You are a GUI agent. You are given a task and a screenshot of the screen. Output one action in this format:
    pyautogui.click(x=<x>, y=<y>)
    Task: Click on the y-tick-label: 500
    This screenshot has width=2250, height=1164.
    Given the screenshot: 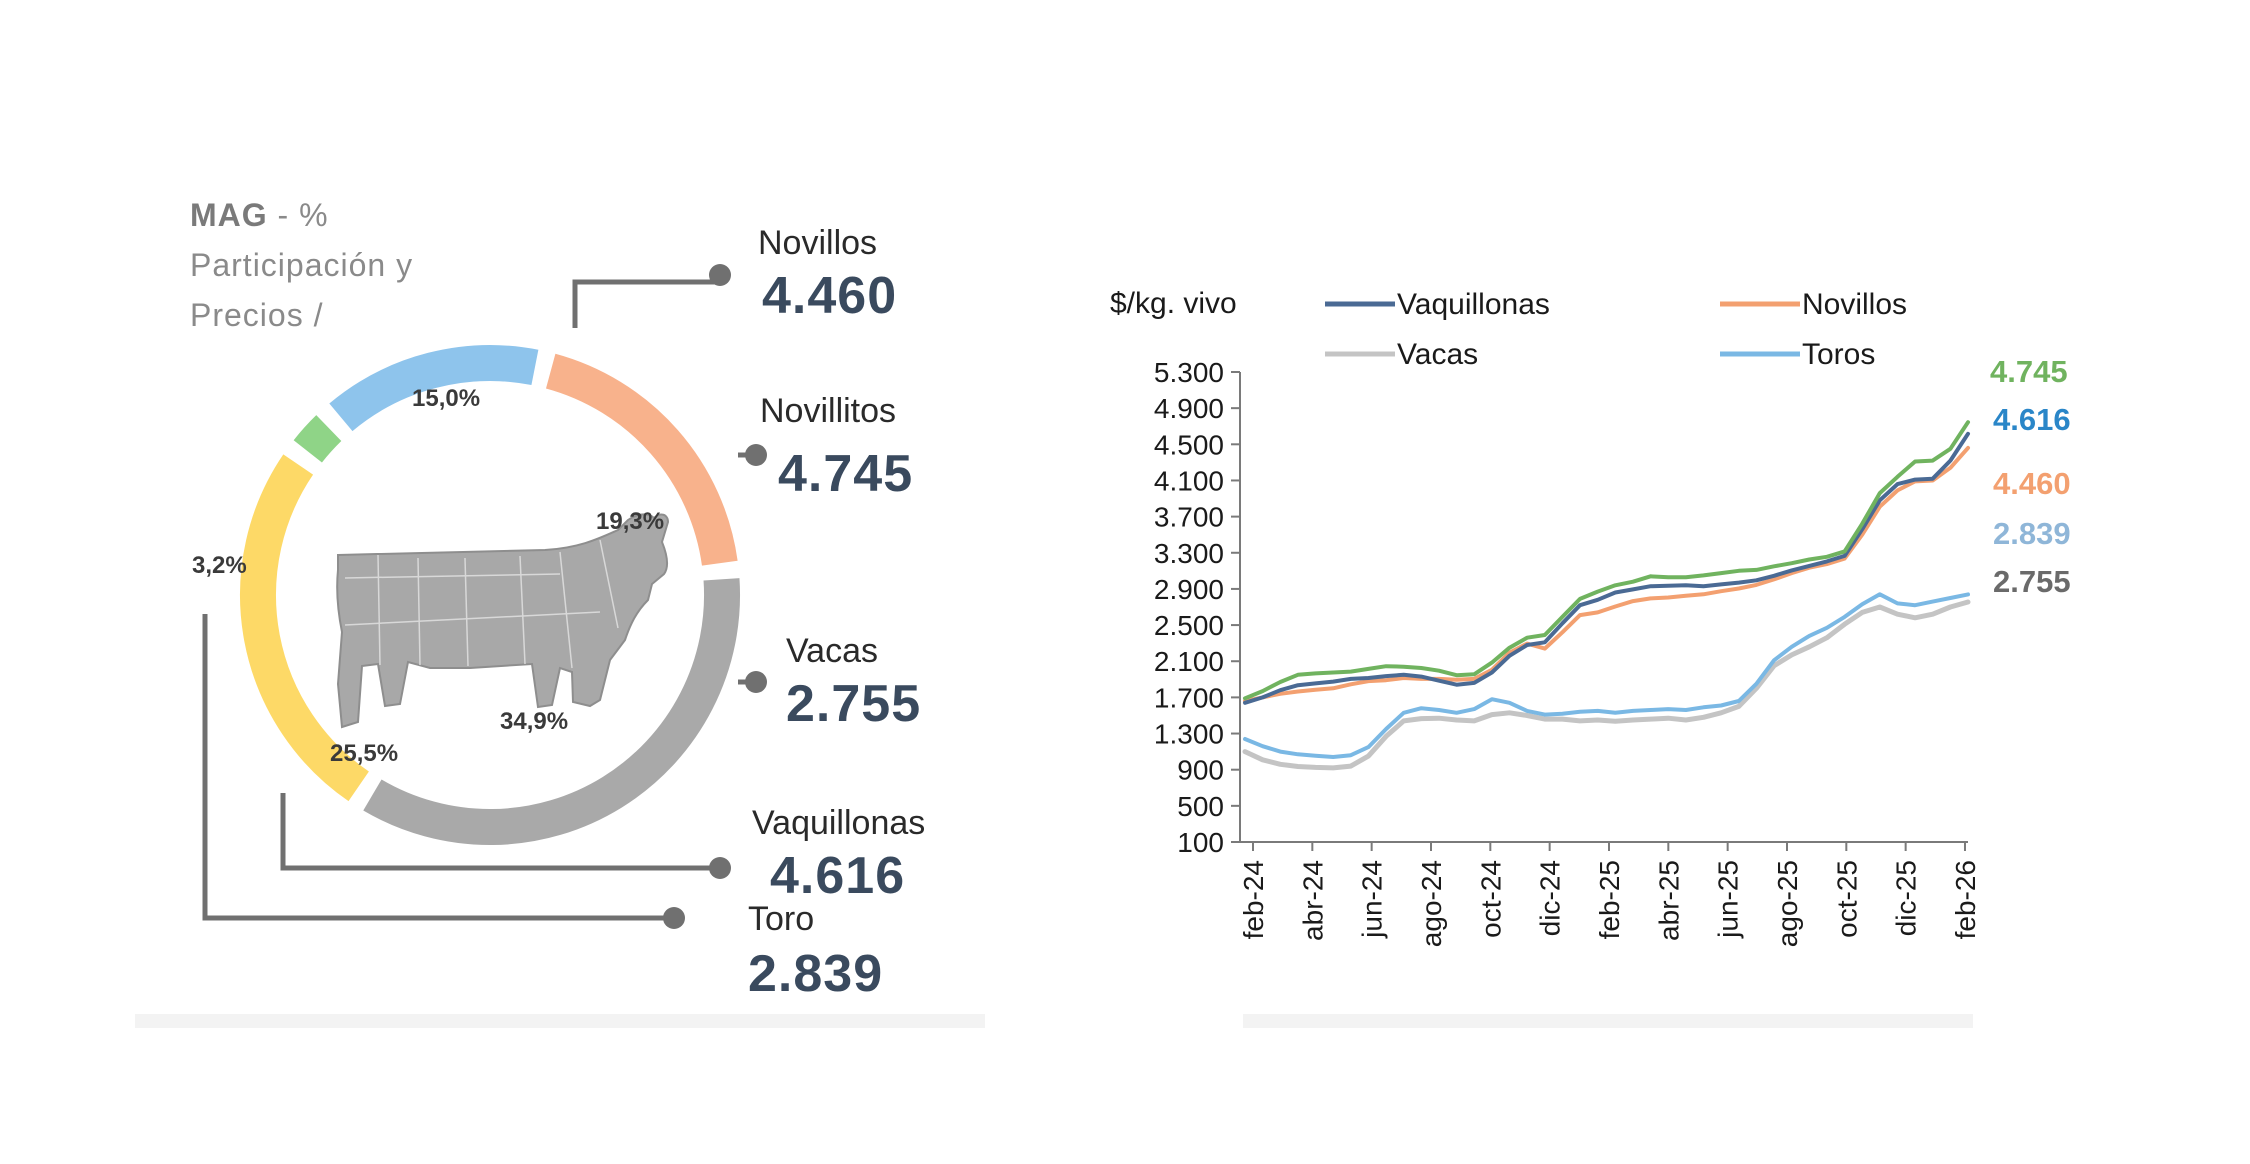 What is the action you would take?
    pyautogui.click(x=1200, y=806)
    